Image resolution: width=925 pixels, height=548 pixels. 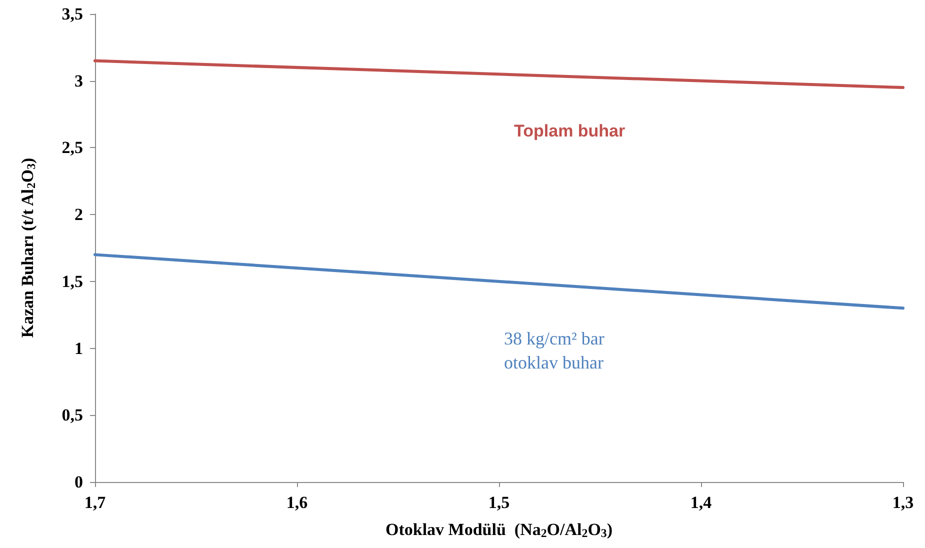 I want to click on y-tick-label: 1, so click(x=78, y=348).